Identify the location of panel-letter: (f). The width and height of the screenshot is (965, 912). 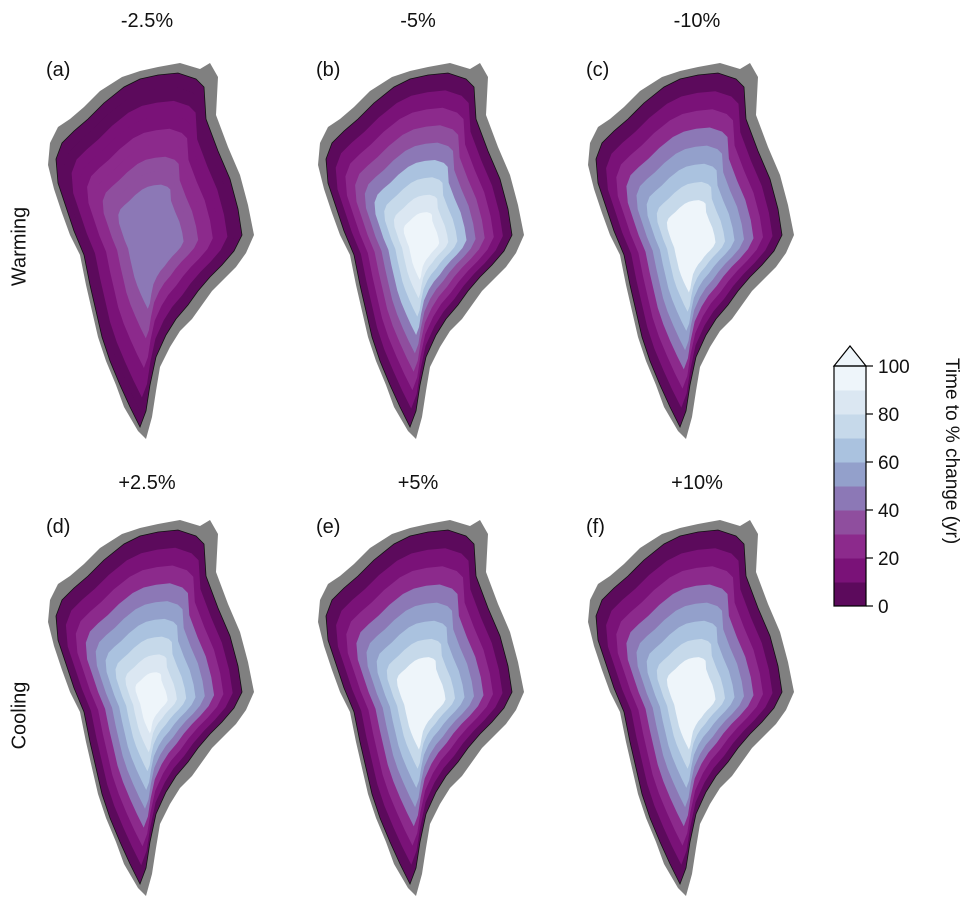
(595, 527).